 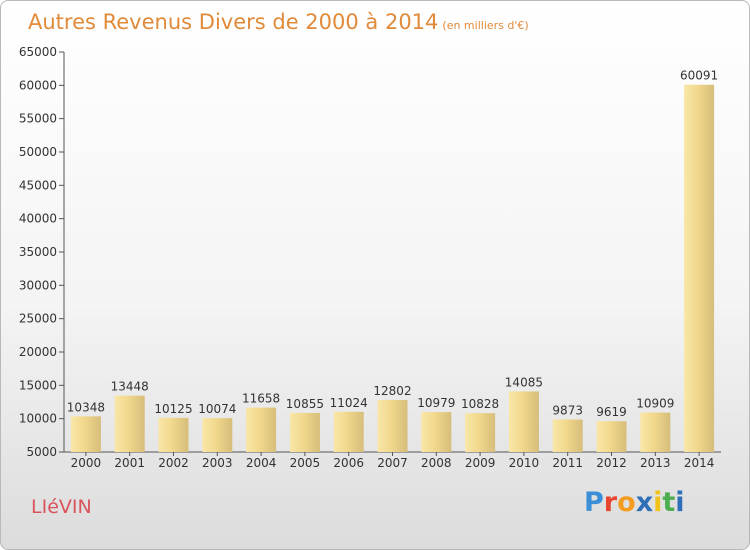 I want to click on y-tick-label: 65000, so click(x=38, y=52).